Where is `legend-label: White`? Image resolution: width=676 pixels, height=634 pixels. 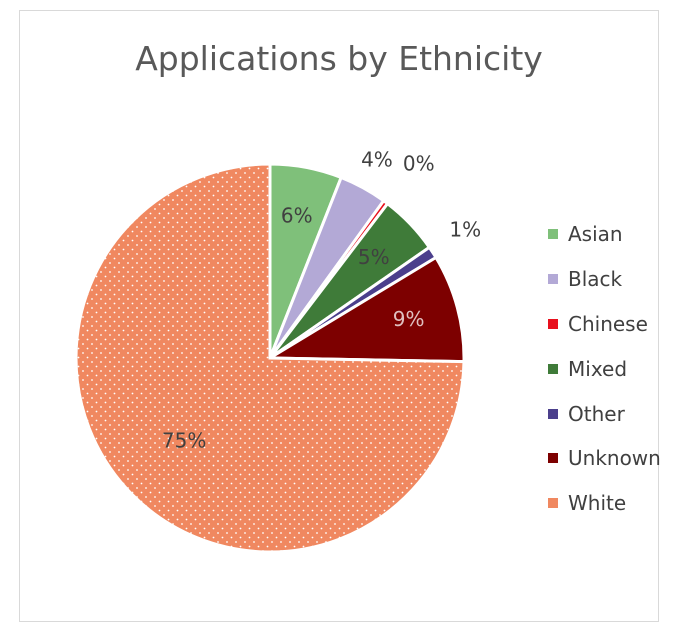
legend-label: White is located at coordinates (597, 503).